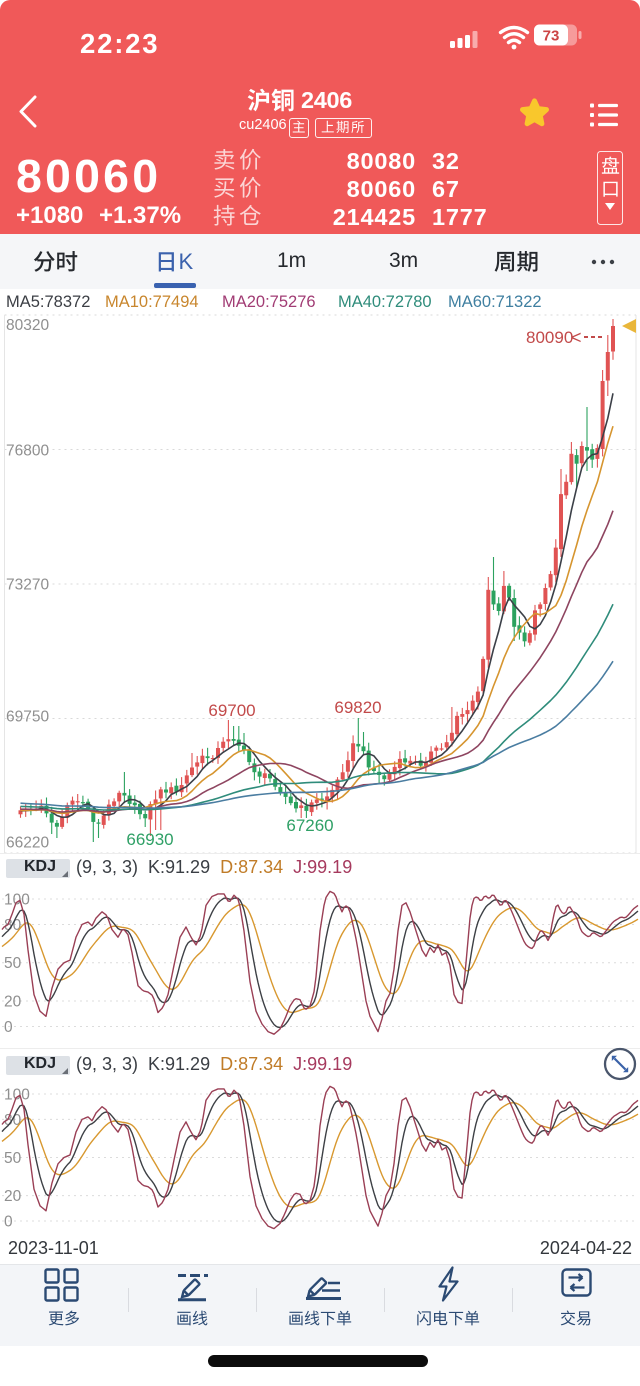  What do you see at coordinates (549, 337) in the screenshot?
I see `svg-text: 80090` at bounding box center [549, 337].